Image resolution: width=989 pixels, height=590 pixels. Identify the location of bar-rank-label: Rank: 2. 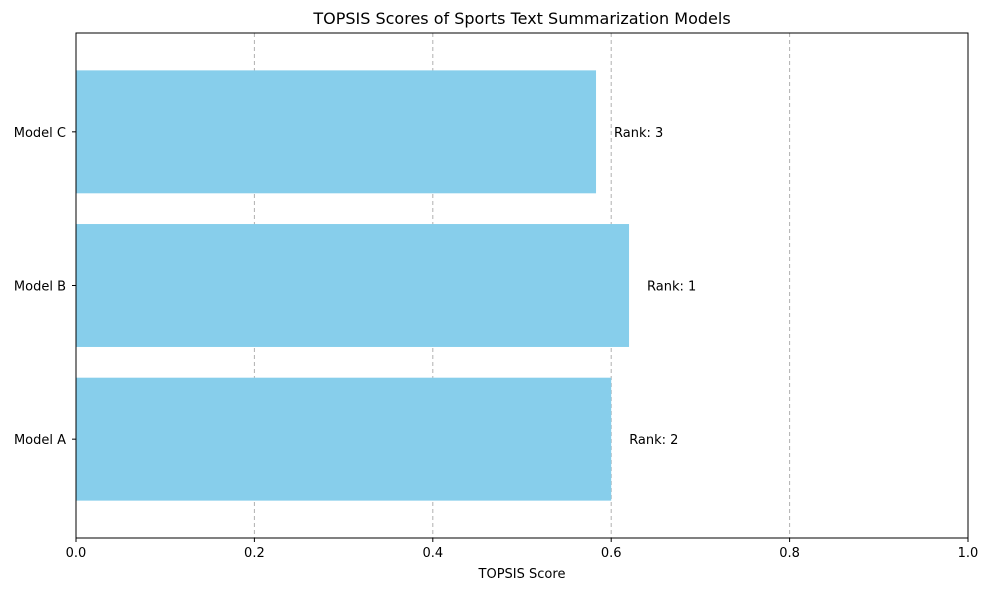
(653, 440).